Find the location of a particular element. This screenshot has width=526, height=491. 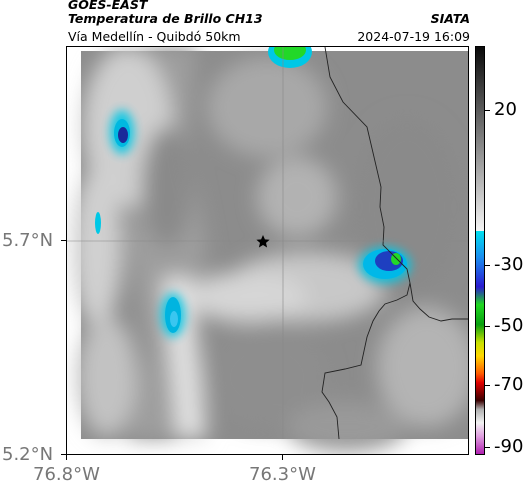

timestamp-label: 2024-07-19 16:09 is located at coordinates (413, 36).